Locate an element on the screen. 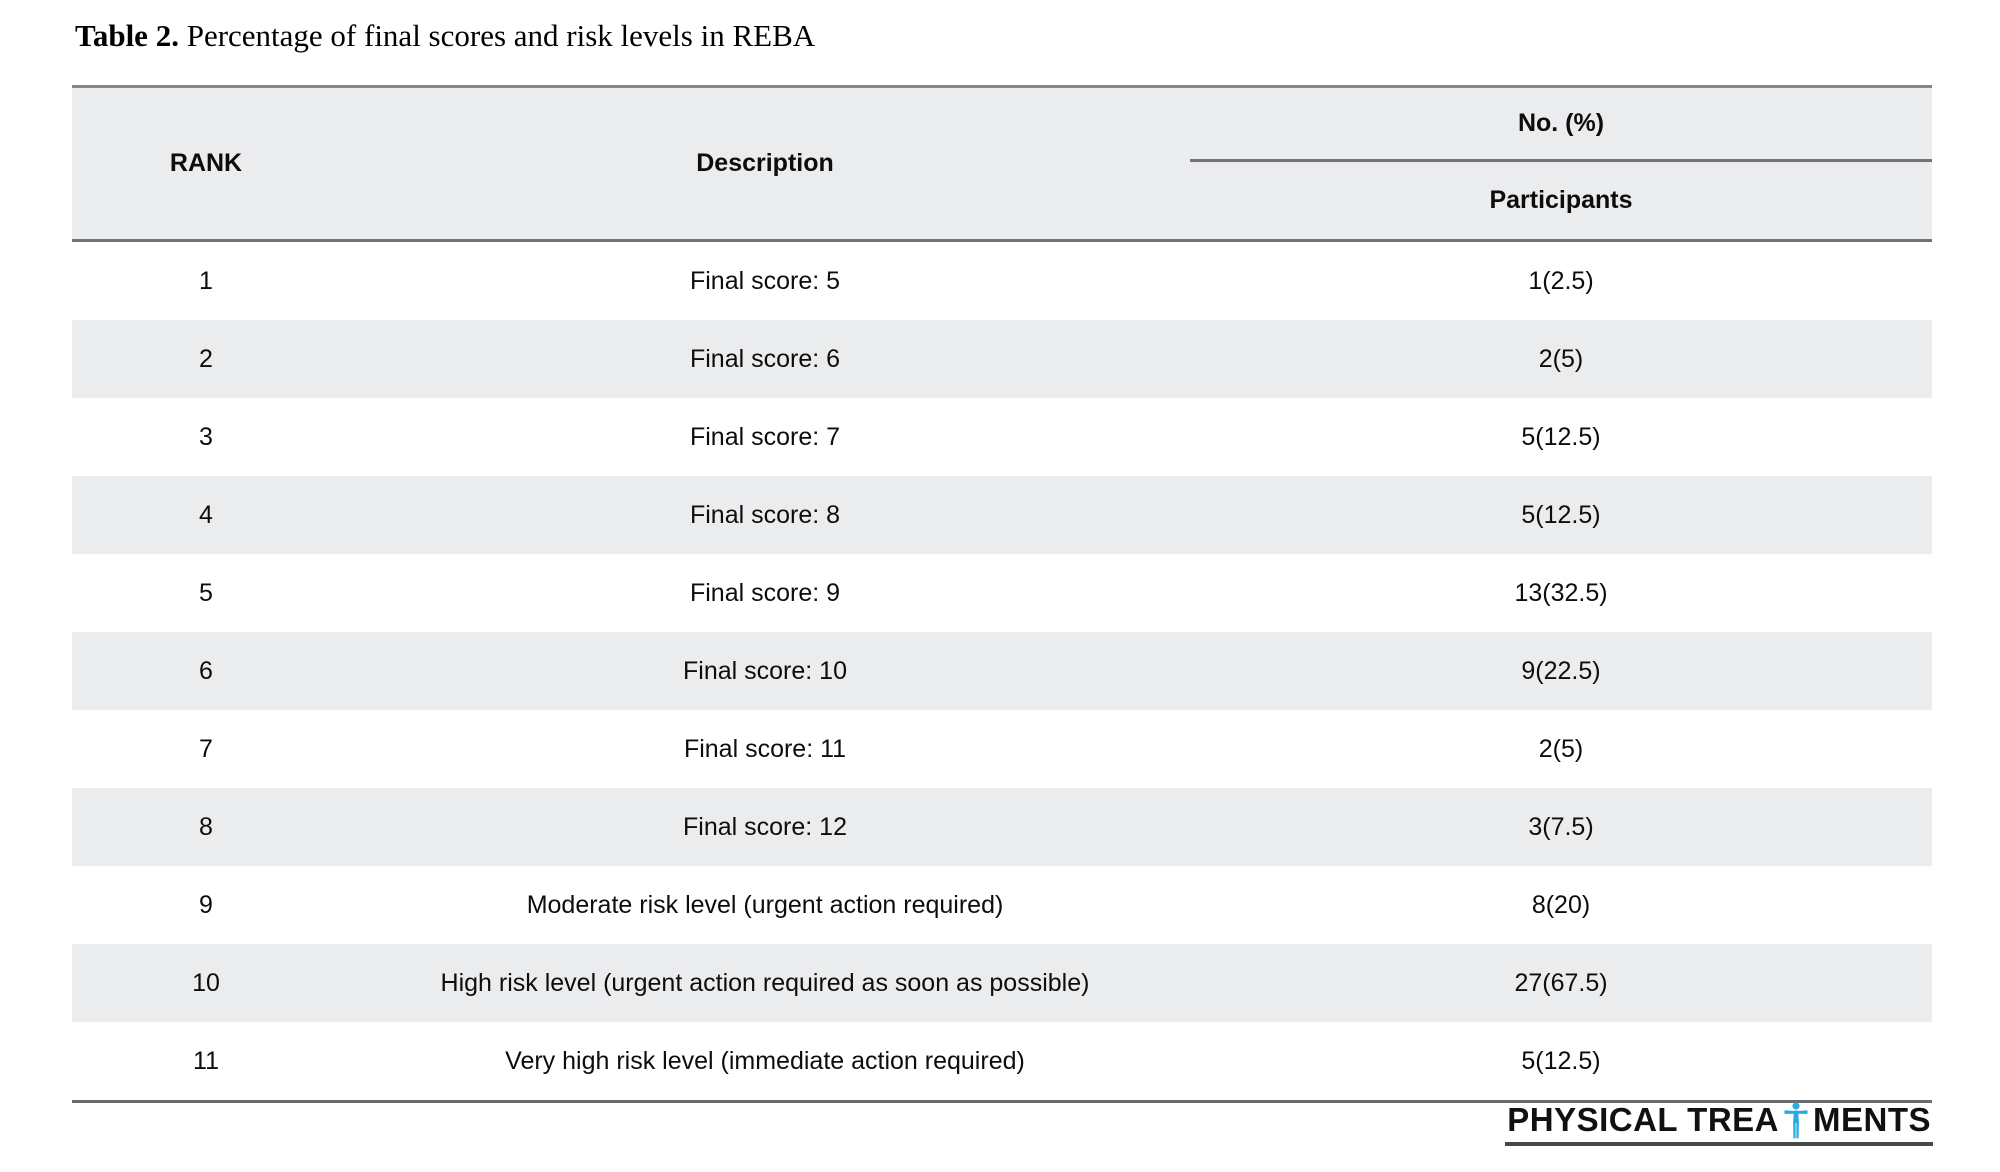 This screenshot has width=2000, height=1172. column-header-no-pct-group: No. (%) Participants is located at coordinates (1561, 163).